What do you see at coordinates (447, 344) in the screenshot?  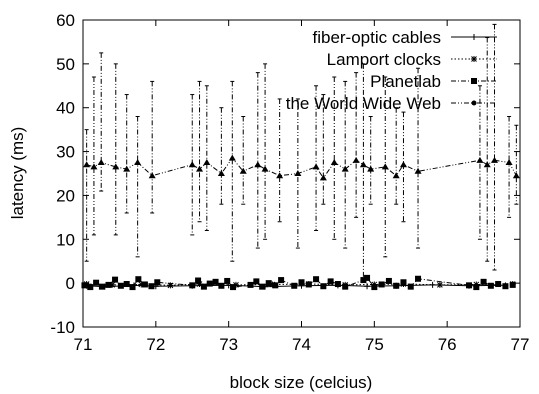 I see `x-tick-label: 76` at bounding box center [447, 344].